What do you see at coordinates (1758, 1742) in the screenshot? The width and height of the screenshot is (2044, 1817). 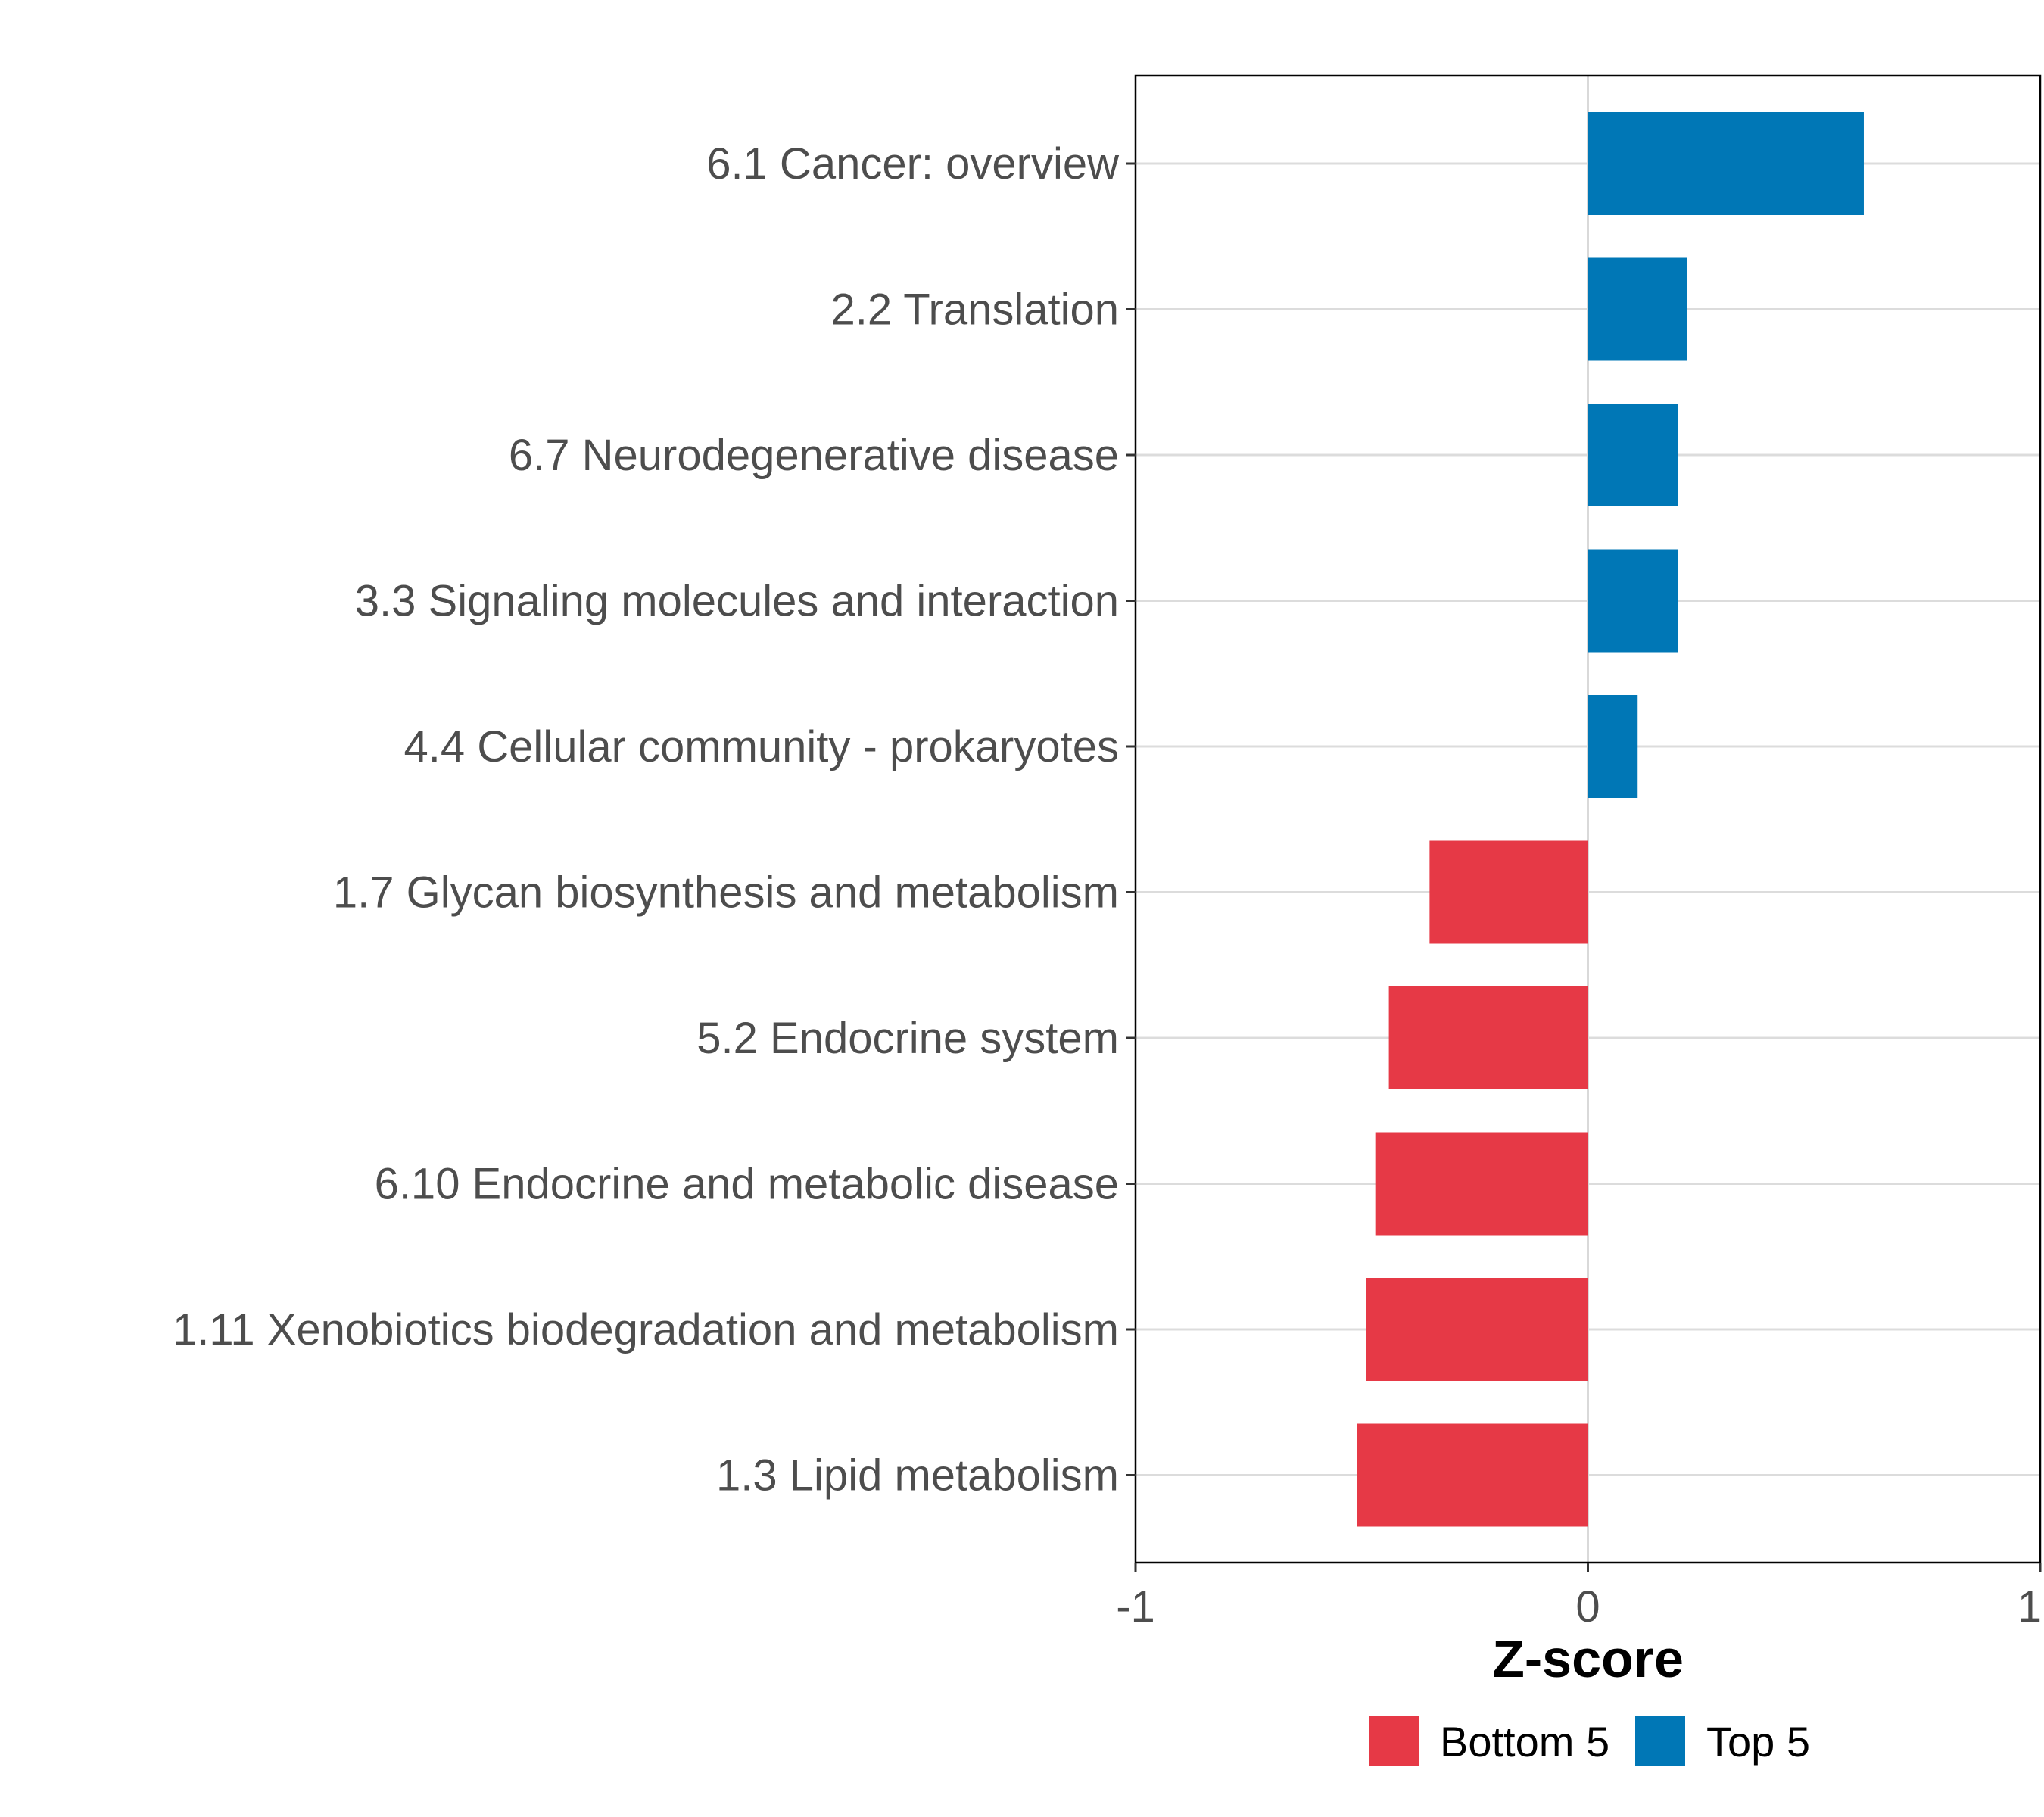 I see `legend-label: Top 5` at bounding box center [1758, 1742].